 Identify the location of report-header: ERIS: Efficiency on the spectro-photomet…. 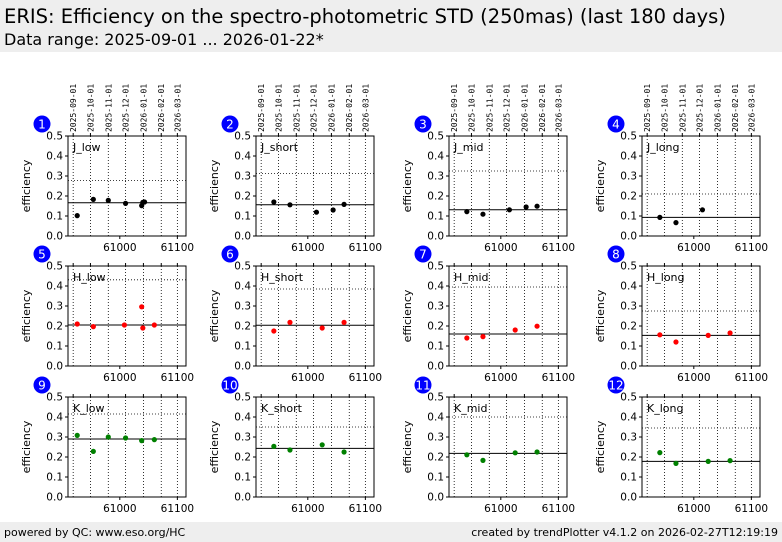
(391, 26).